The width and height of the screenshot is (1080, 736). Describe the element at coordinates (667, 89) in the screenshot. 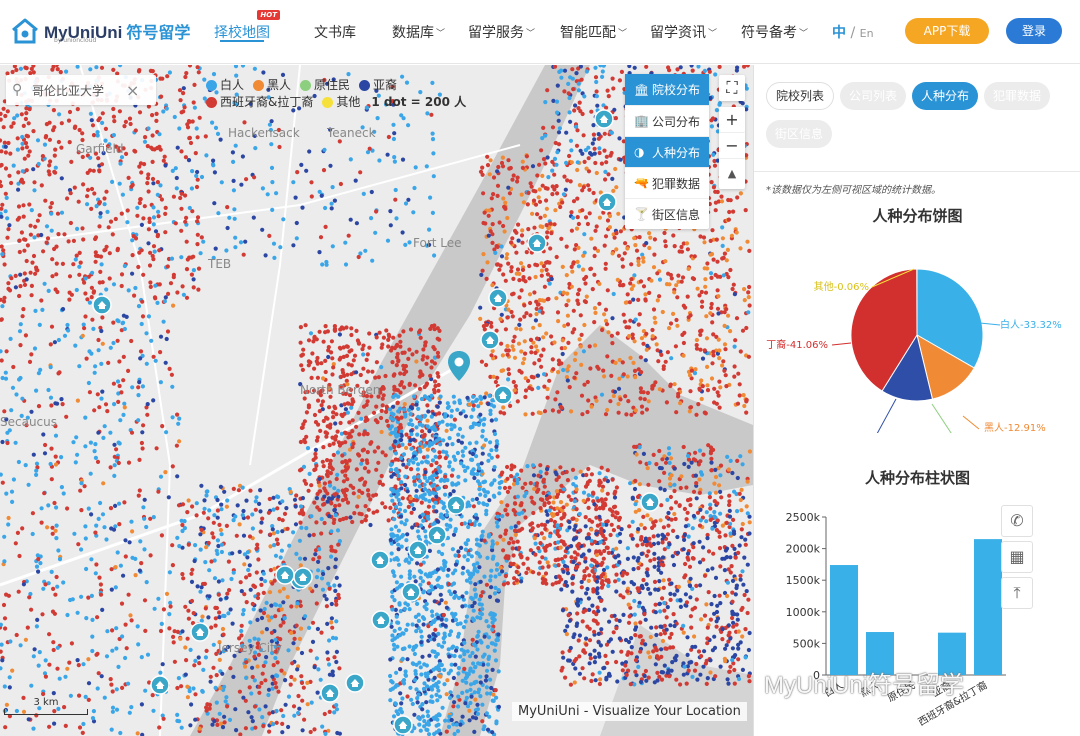

I see `layer-item-0: 🏛 院校分布` at that location.